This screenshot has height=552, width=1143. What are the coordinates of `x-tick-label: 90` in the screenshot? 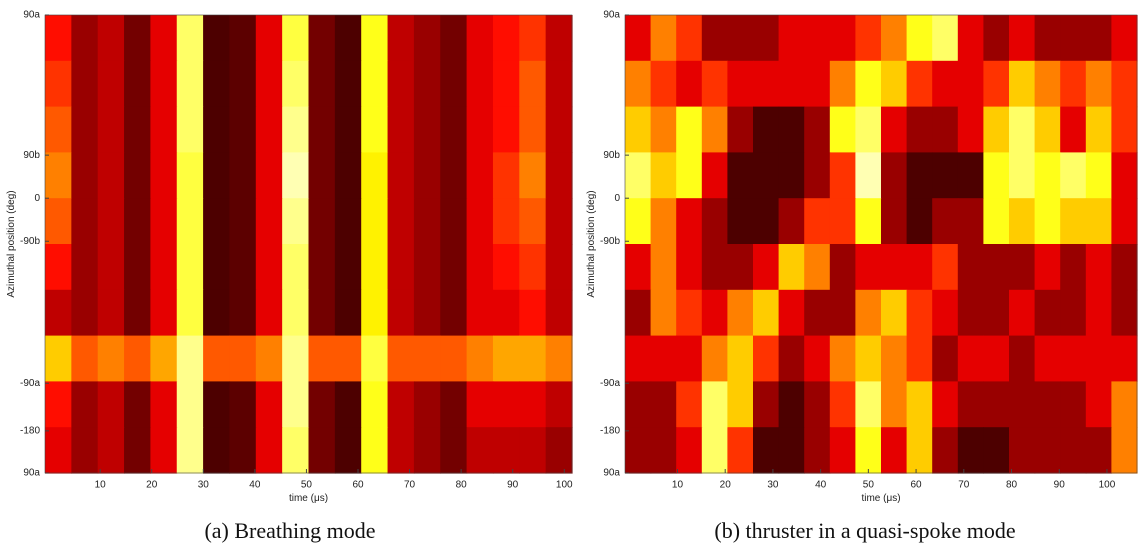 It's located at (1060, 485).